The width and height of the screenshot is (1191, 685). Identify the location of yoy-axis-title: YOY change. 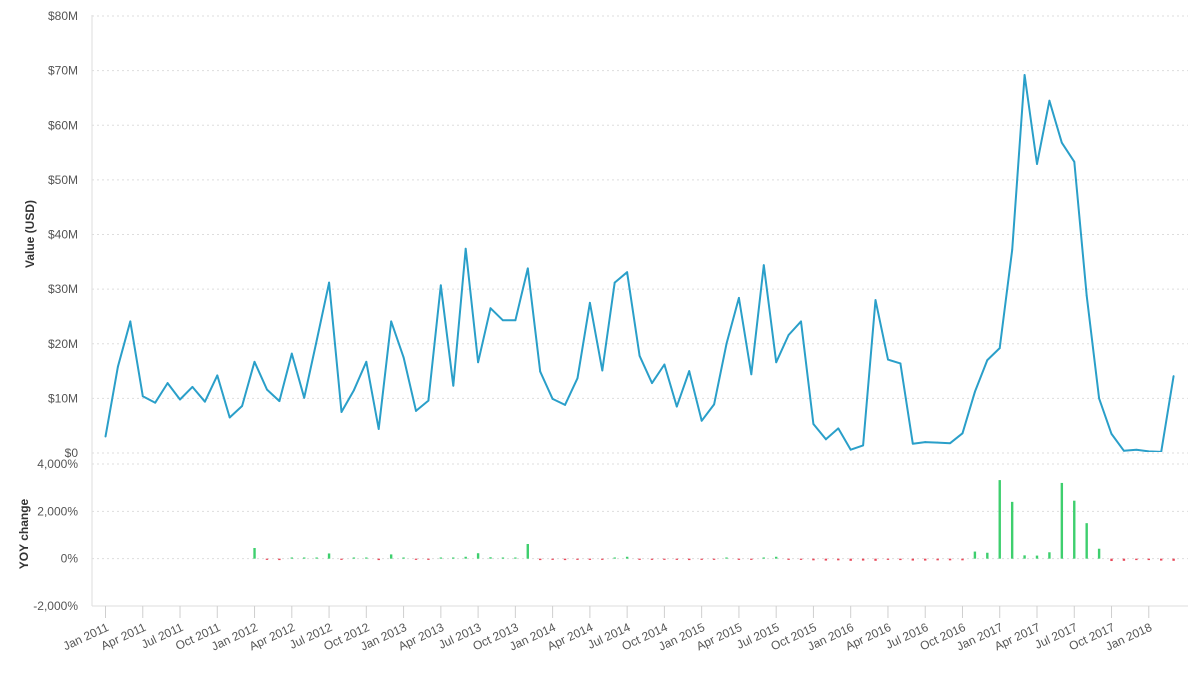
(24, 533).